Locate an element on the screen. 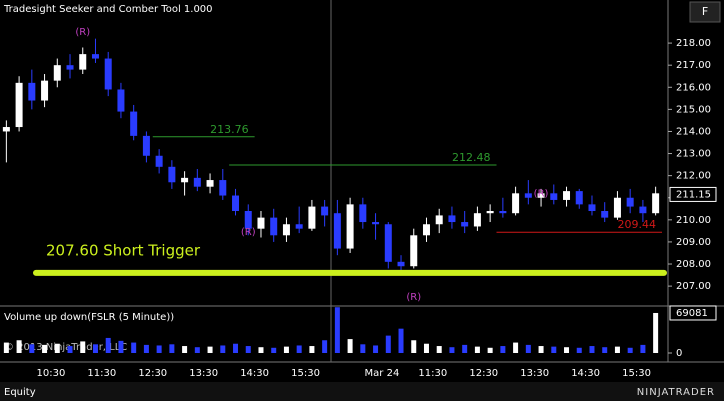  button is located at coordinates (705, 12).